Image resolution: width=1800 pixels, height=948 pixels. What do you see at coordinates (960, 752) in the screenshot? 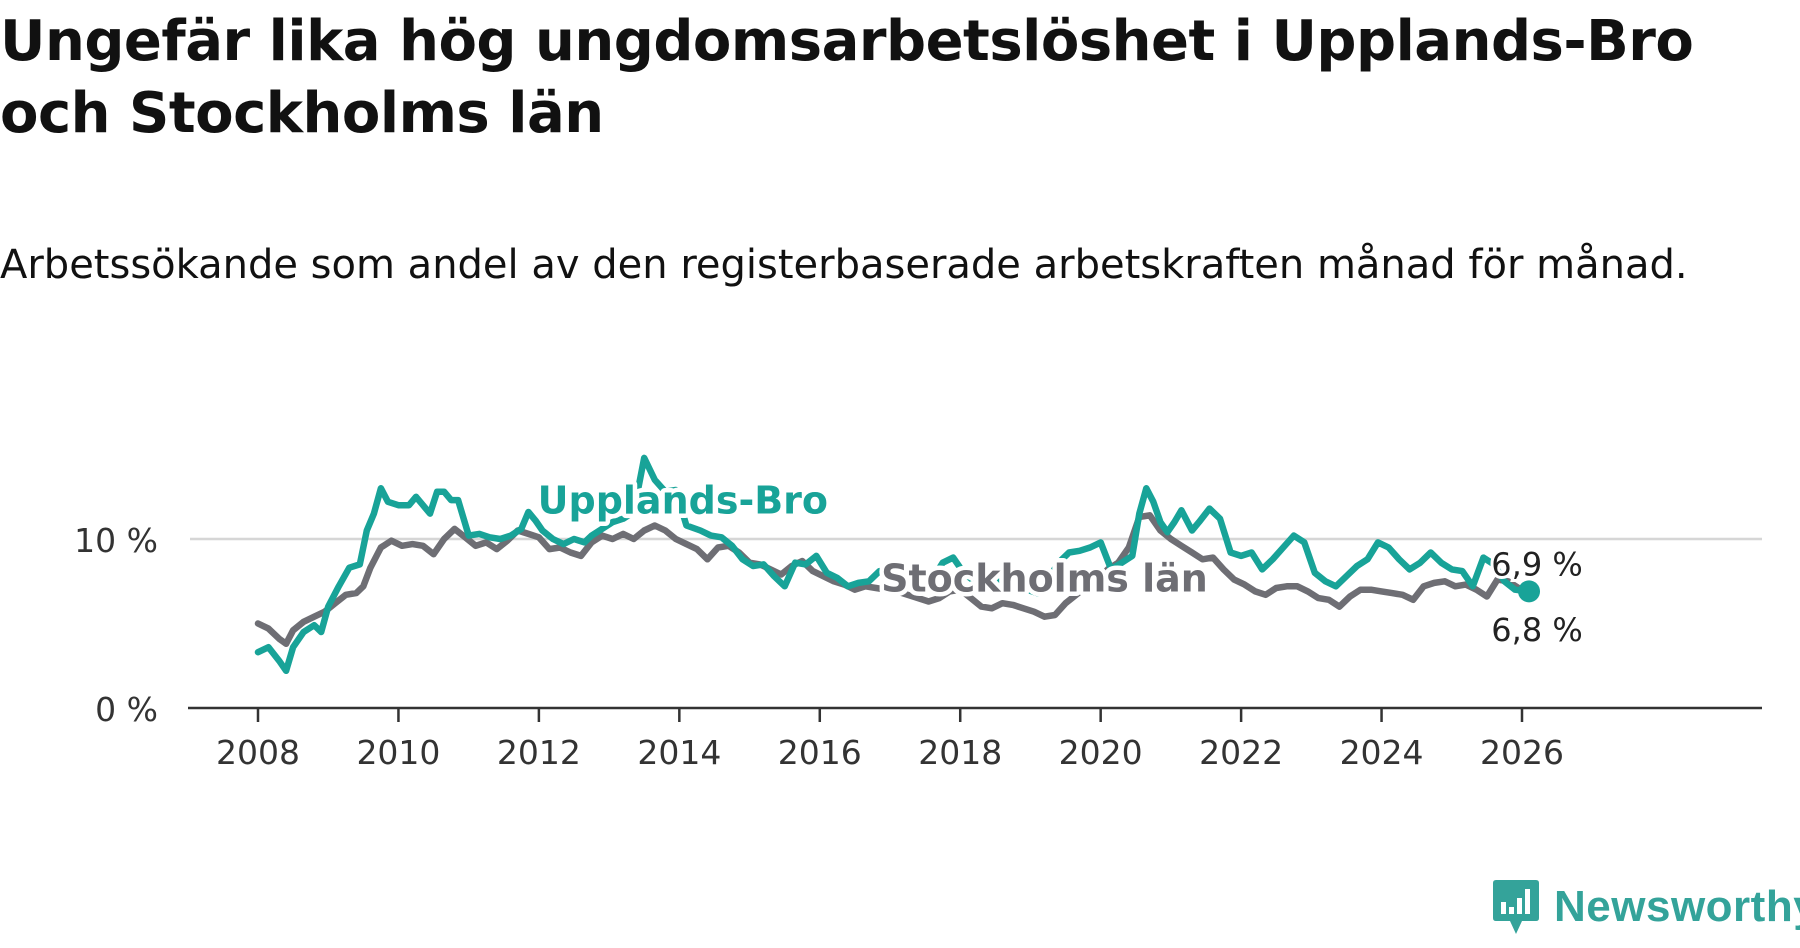
I see `x-tick-label: 2018` at bounding box center [960, 752].